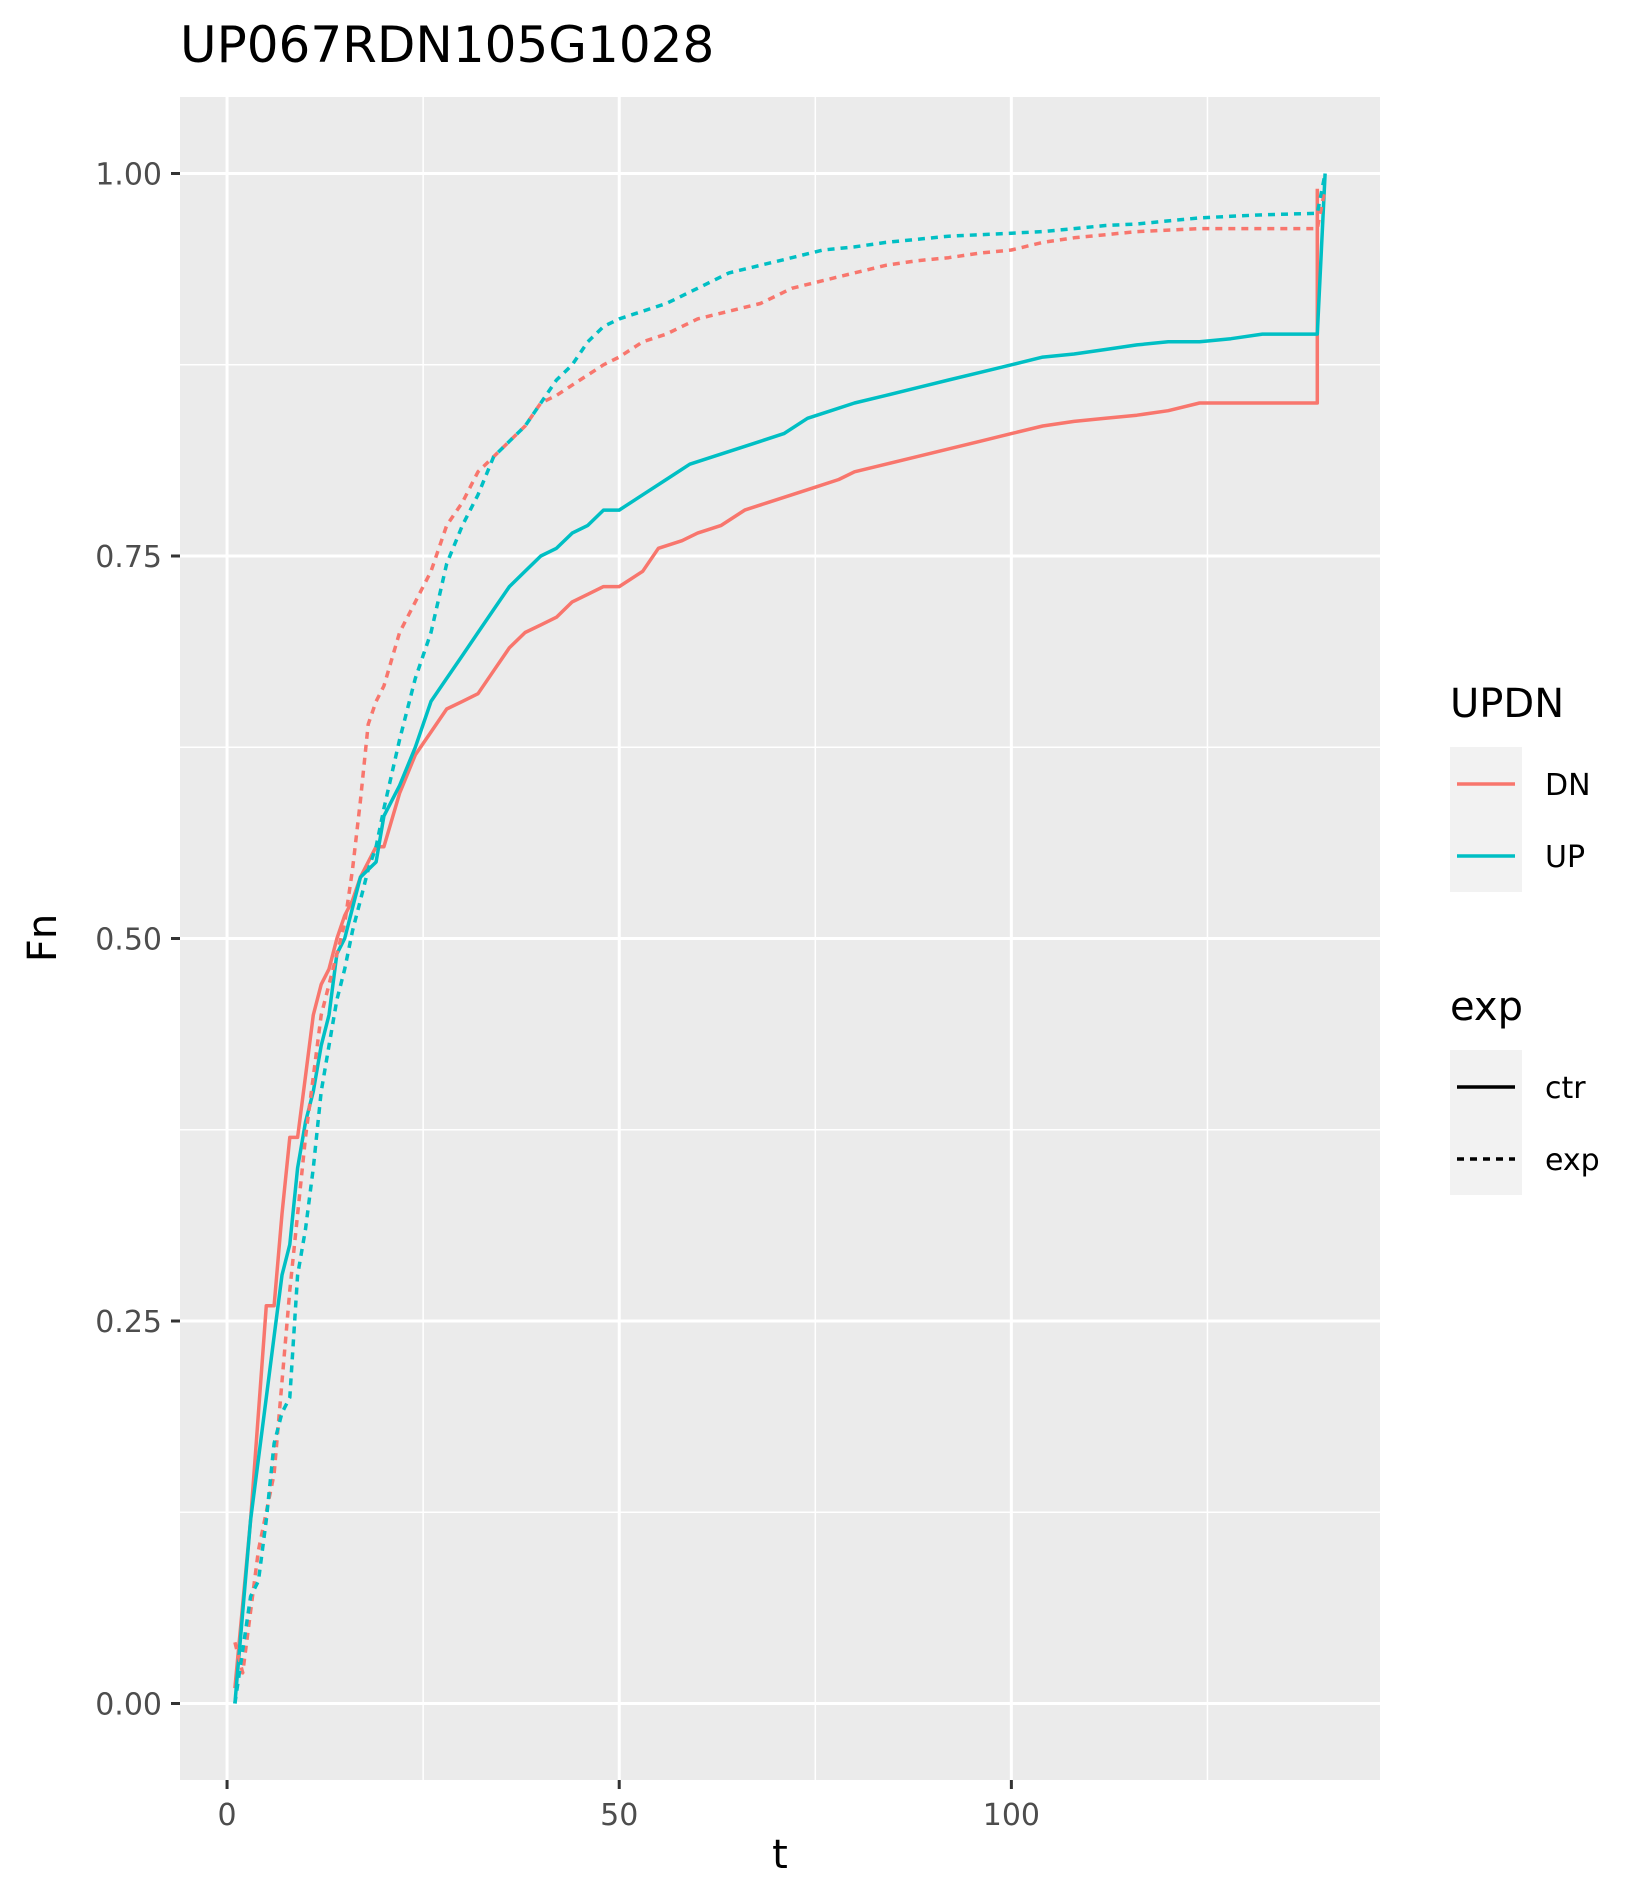  What do you see at coordinates (1486, 1122) in the screenshot?
I see `legend-keys-bg-exp` at bounding box center [1486, 1122].